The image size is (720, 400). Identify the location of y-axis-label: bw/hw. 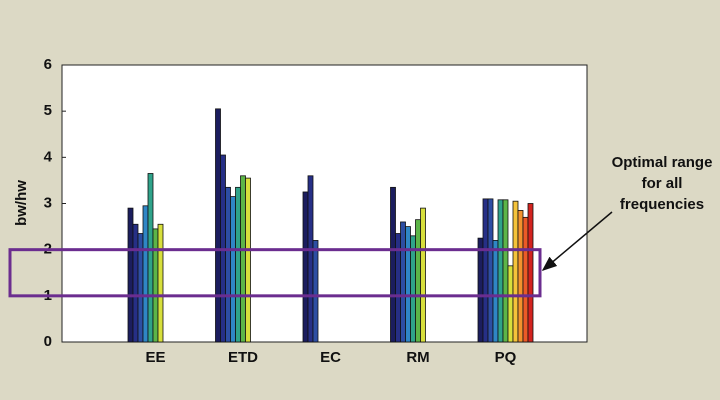
(21, 203).